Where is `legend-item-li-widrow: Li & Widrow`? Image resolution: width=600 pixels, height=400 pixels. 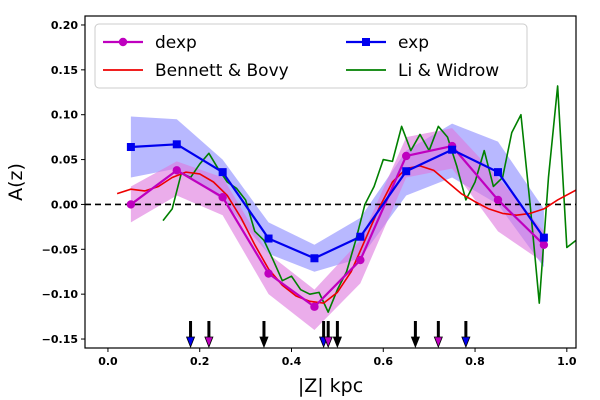 legend-item-li-widrow: Li & Widrow is located at coordinates (422, 71).